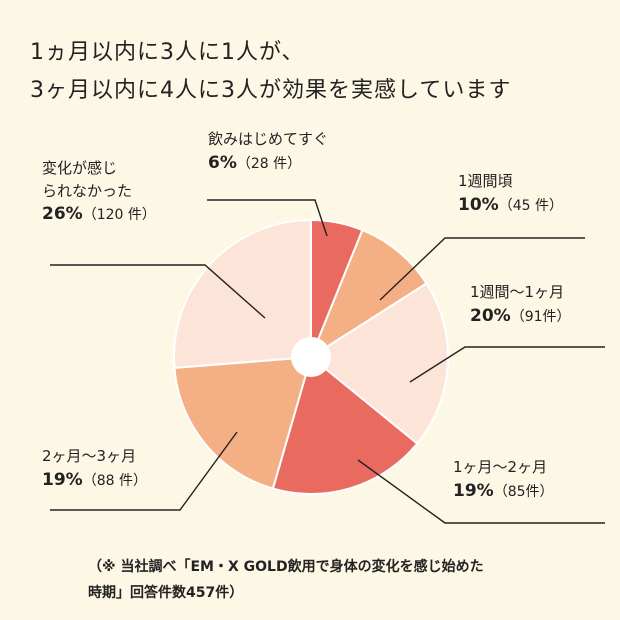 This screenshot has height=620, width=620. I want to click on label-no-change-line2: られなかった, so click(87, 190).